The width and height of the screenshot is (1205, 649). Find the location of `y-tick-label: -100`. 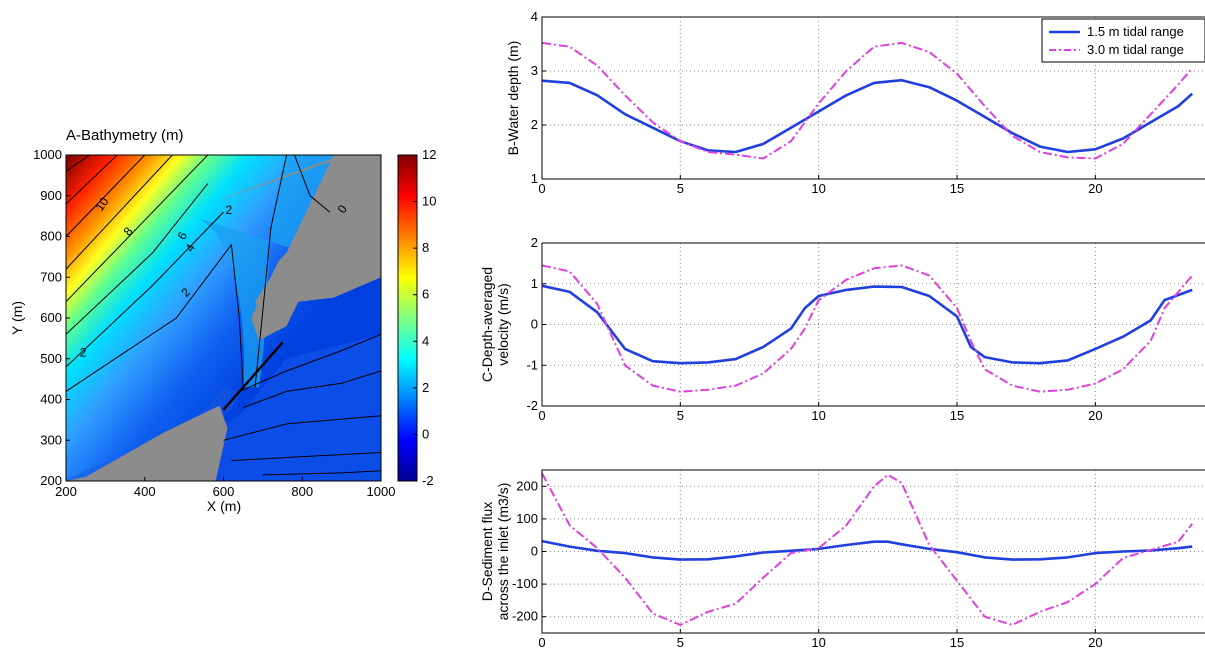

y-tick-label: -100 is located at coordinates (525, 583).